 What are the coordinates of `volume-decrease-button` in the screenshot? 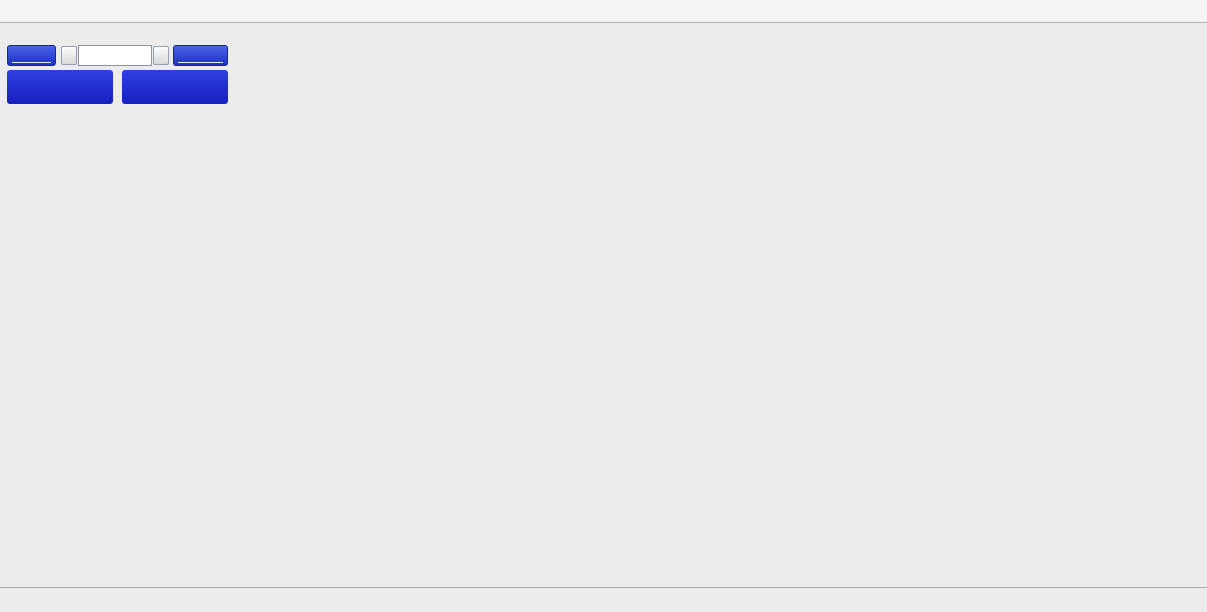 It's located at (69, 55).